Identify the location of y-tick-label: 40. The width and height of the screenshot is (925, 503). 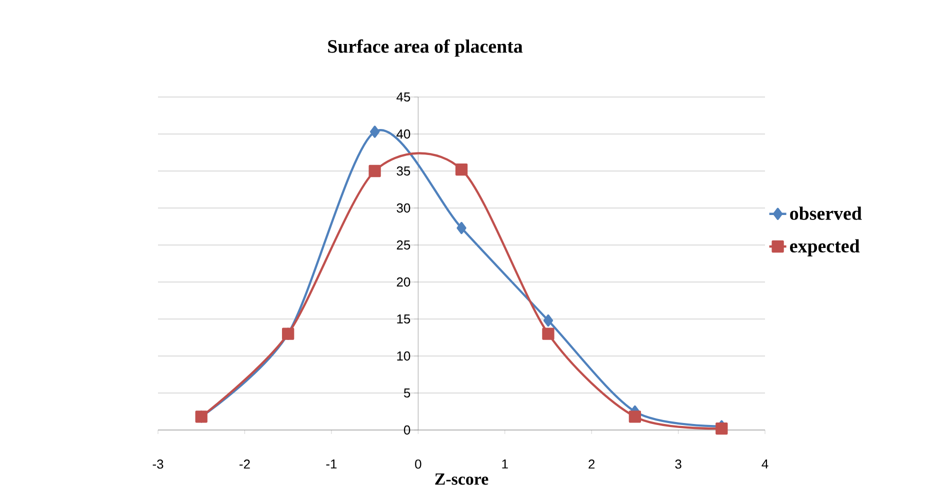
(403, 134).